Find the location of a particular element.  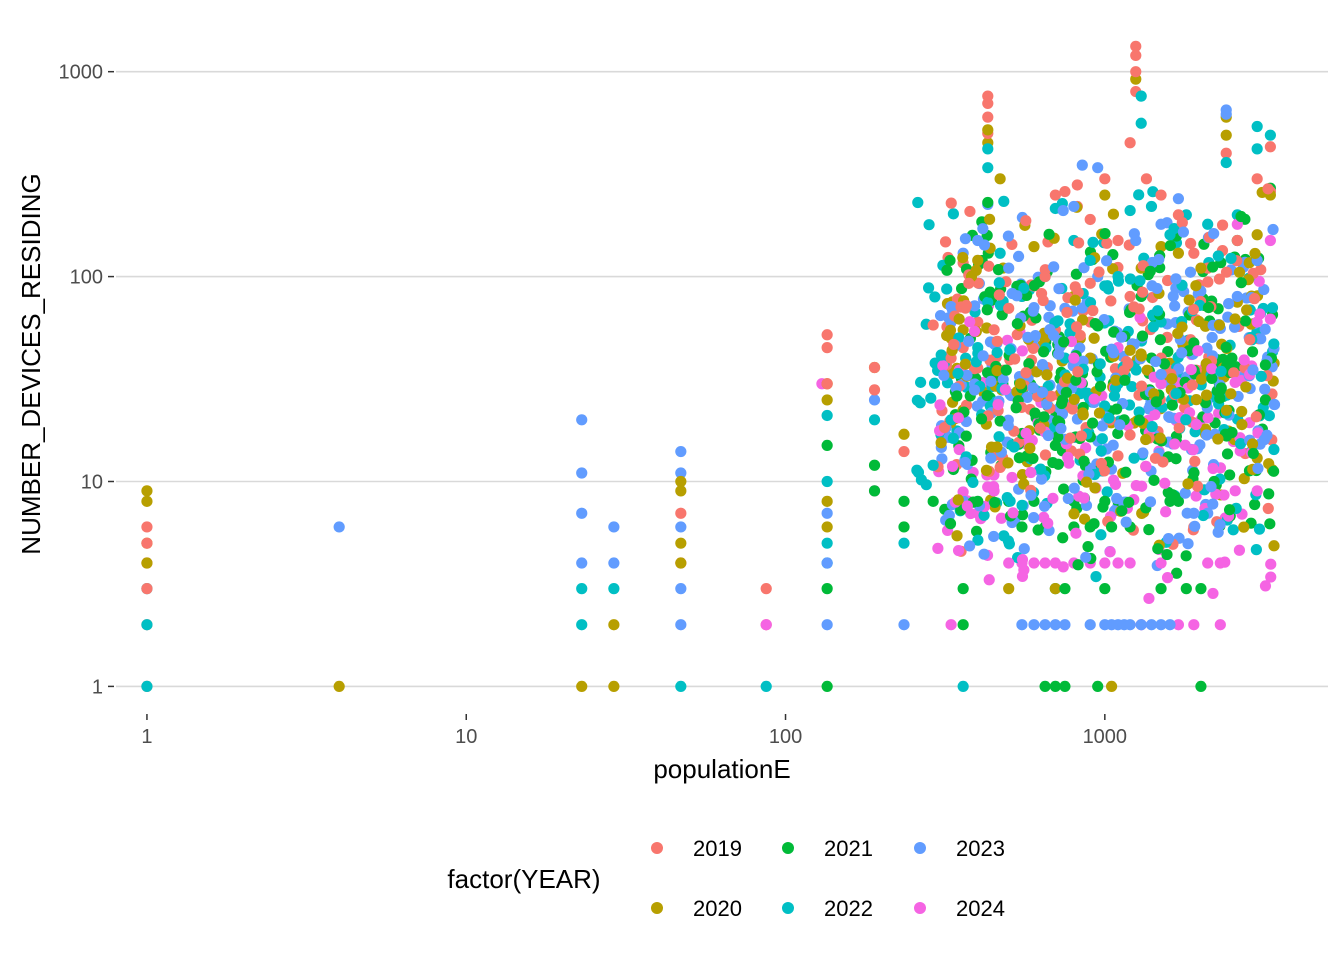

legend-label-2021: 2021 is located at coordinates (848, 848).